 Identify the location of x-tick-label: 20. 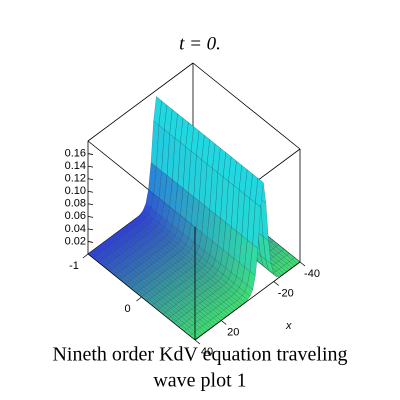
(233, 332).